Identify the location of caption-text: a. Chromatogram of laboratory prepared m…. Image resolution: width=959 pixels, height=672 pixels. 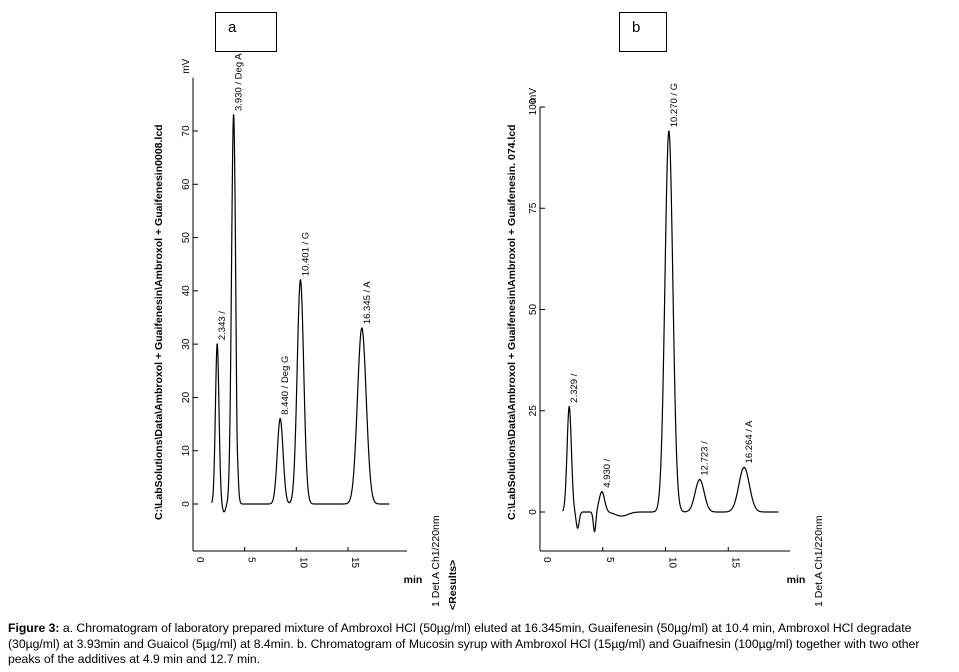
(464, 643).